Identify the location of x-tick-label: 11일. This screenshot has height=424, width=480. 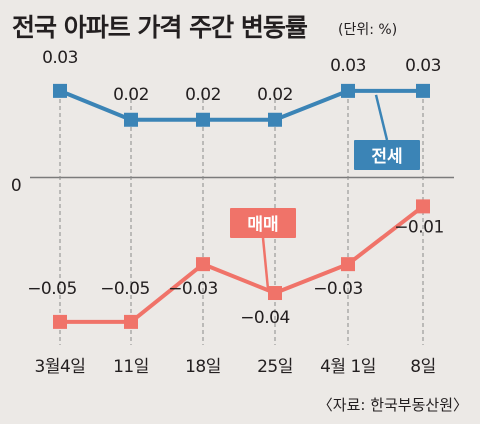
(131, 367).